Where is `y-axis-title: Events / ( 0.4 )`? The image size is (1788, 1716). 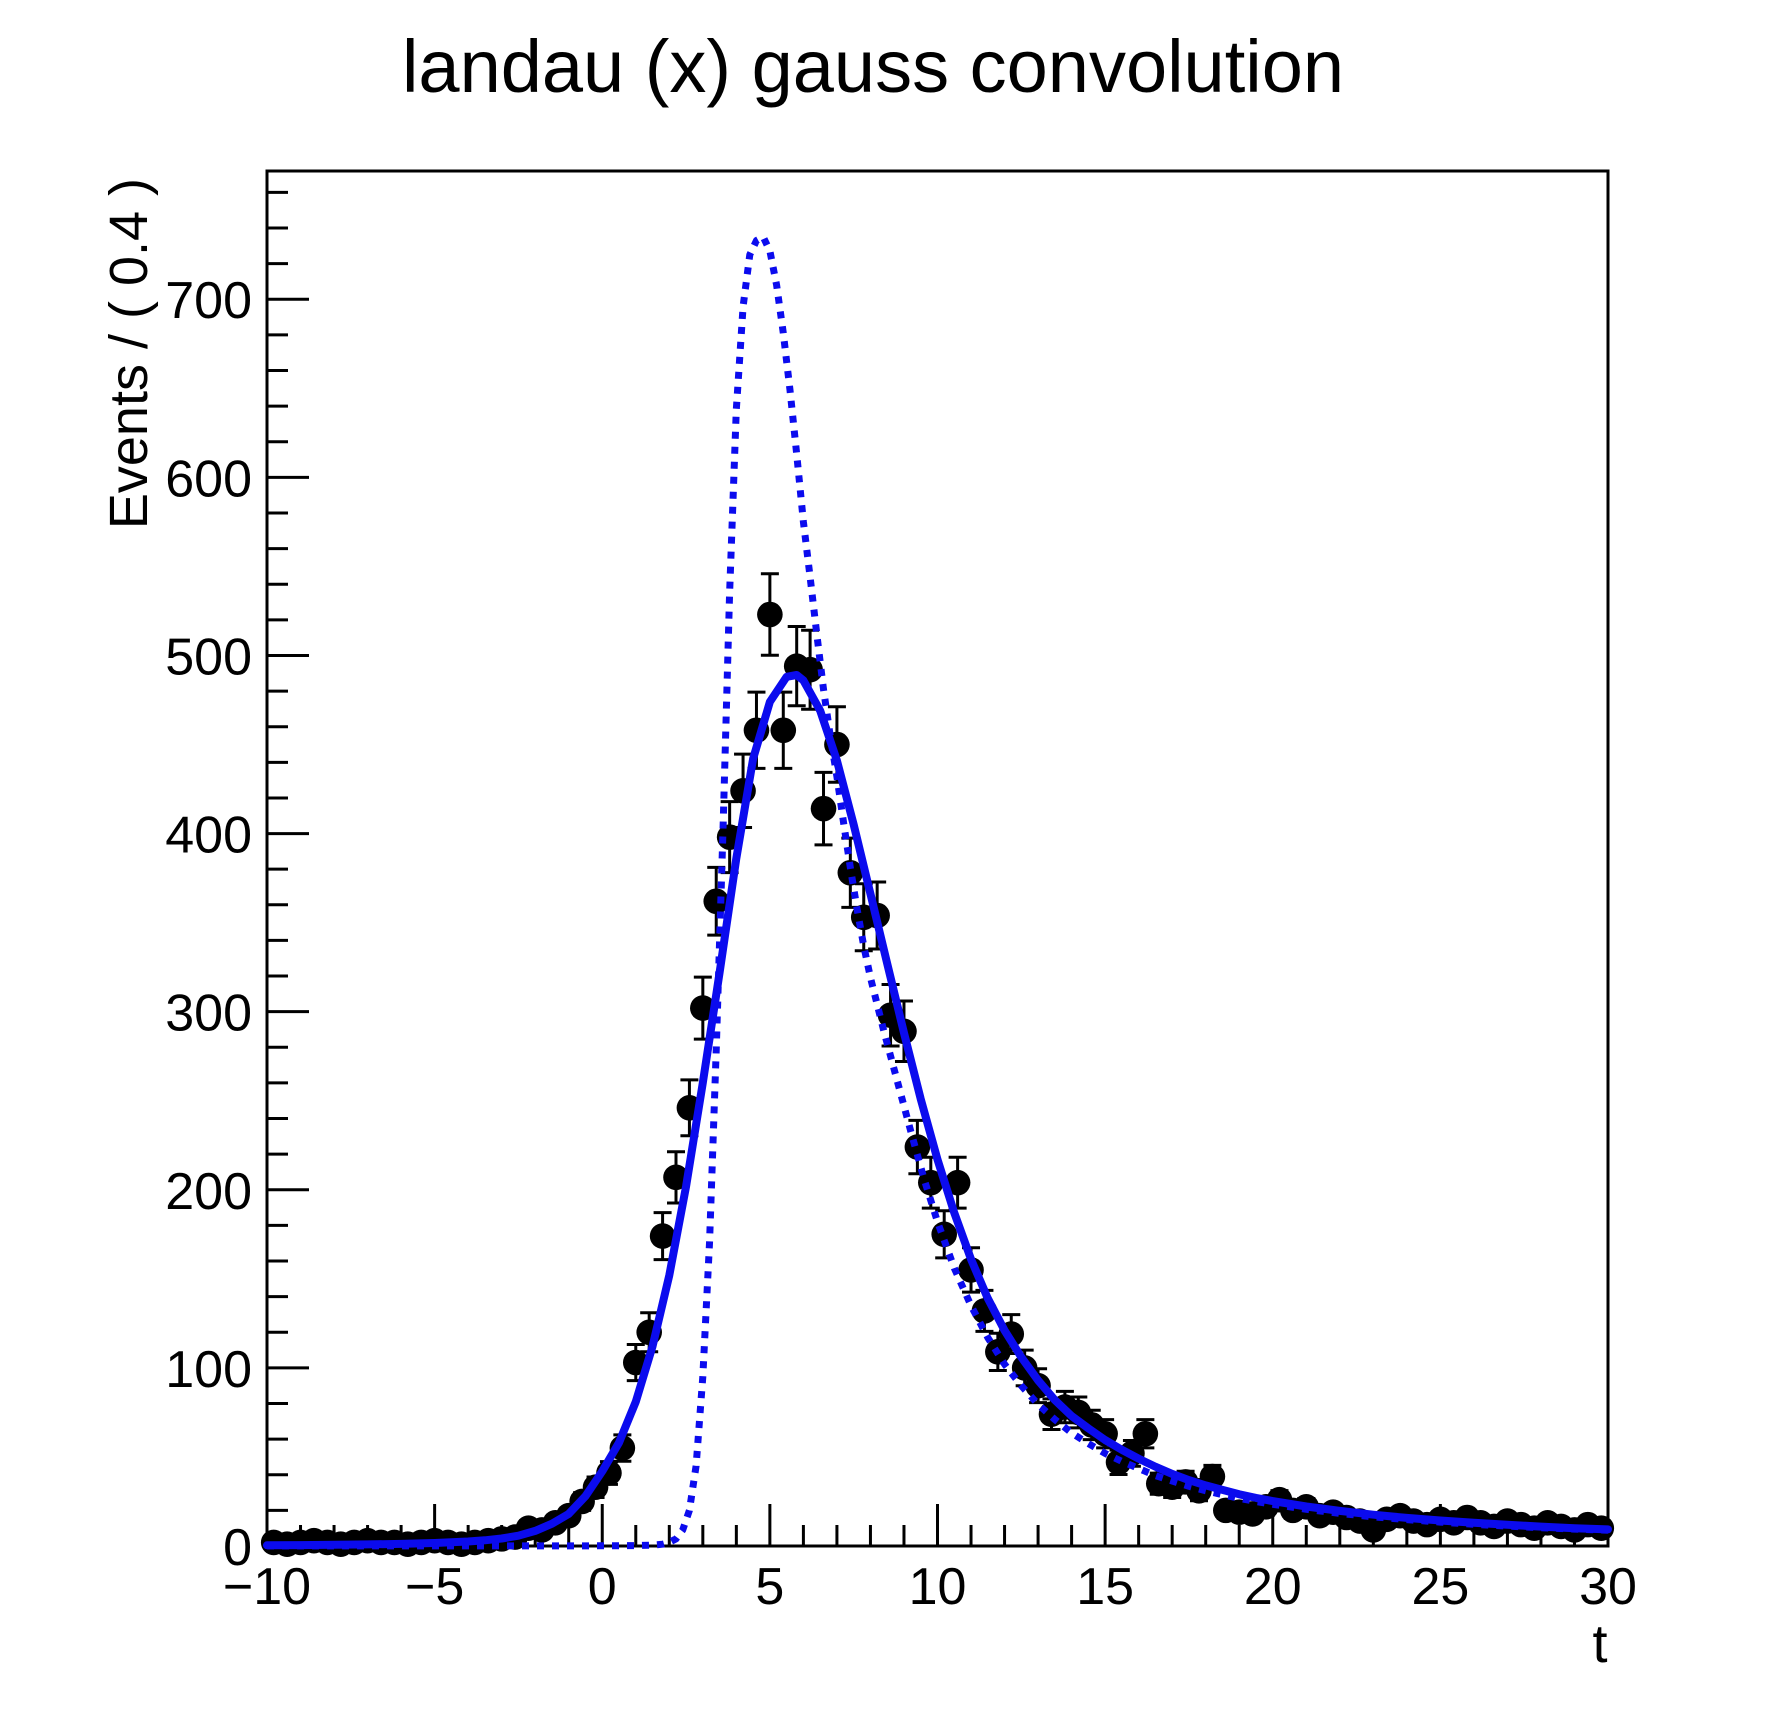
y-axis-title: Events / ( 0.4 ) is located at coordinates (129, 353).